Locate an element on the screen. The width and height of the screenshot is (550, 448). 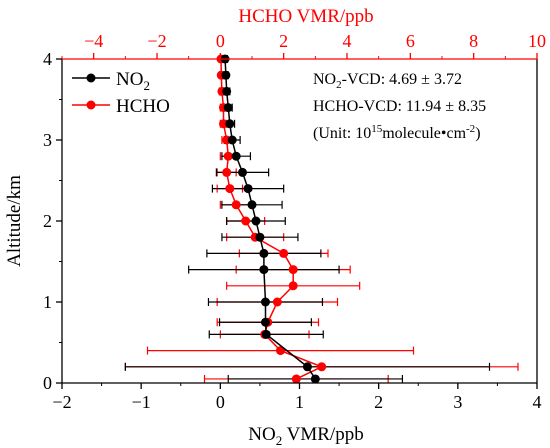
bottom-tick-label: 1 is located at coordinates (299, 402).